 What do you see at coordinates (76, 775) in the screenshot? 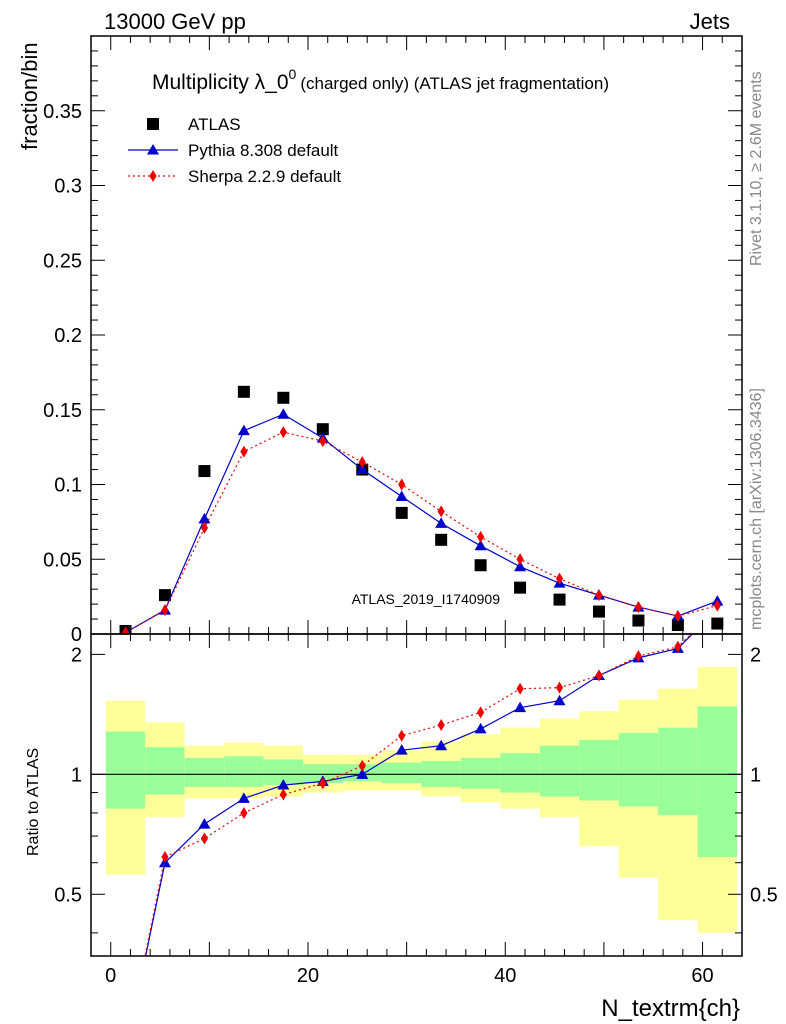
I see `ratio-y-tick-label: 1` at bounding box center [76, 775].